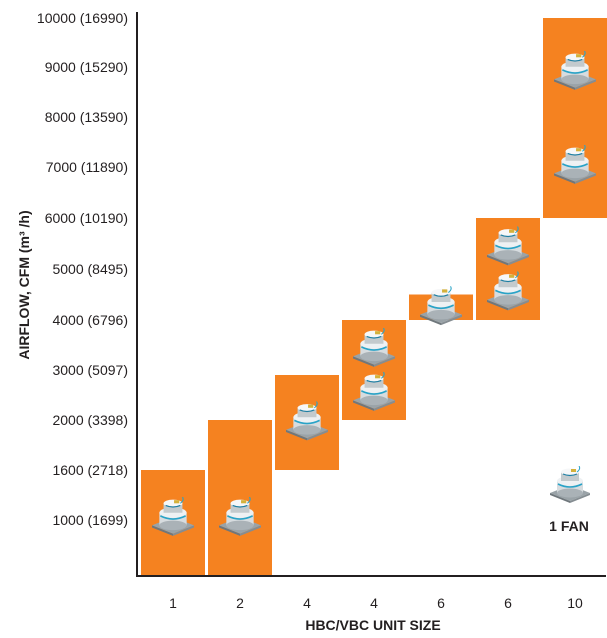 This screenshot has width=607, height=638. I want to click on x-tick-label: 10, so click(575, 603).